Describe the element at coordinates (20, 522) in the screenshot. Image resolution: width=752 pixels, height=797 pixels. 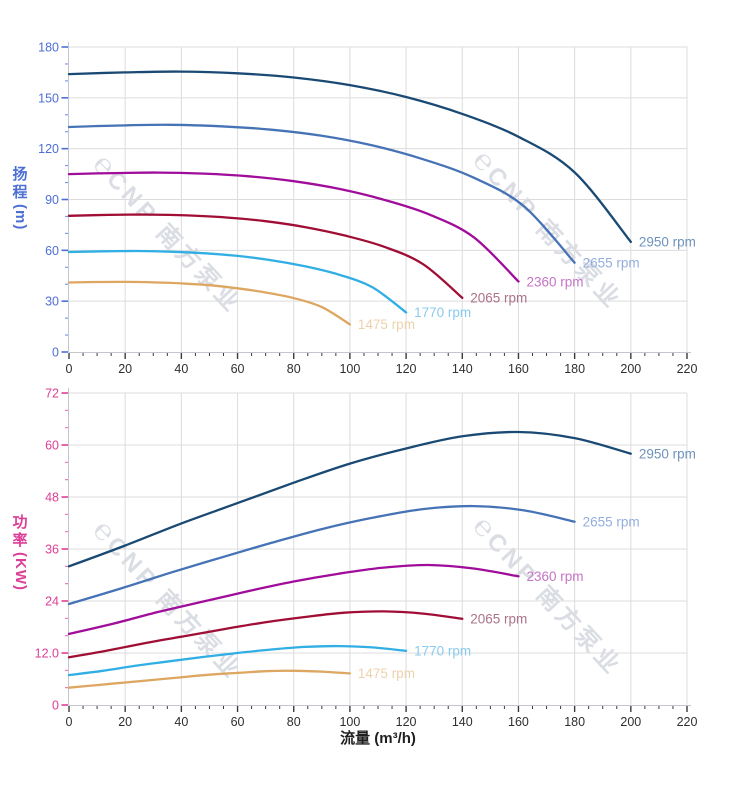
I see `power-axis-title-char: 功` at that location.